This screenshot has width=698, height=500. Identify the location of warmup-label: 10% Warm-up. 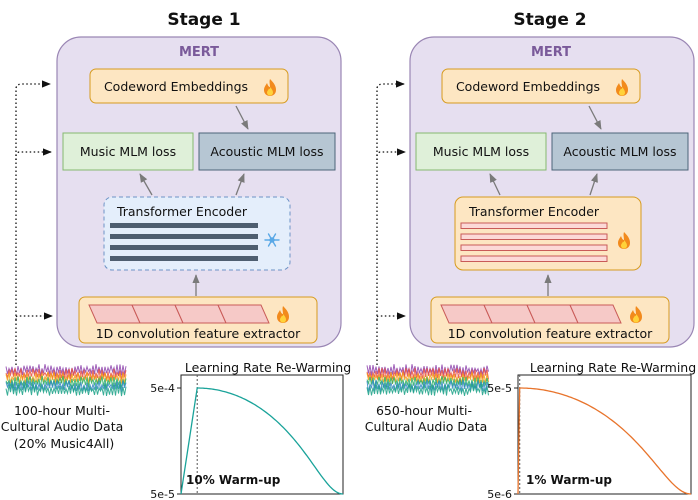
(233, 480).